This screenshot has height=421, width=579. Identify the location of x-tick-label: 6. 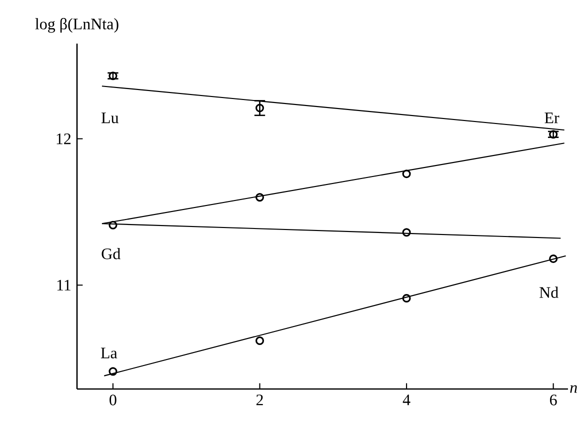
(553, 400).